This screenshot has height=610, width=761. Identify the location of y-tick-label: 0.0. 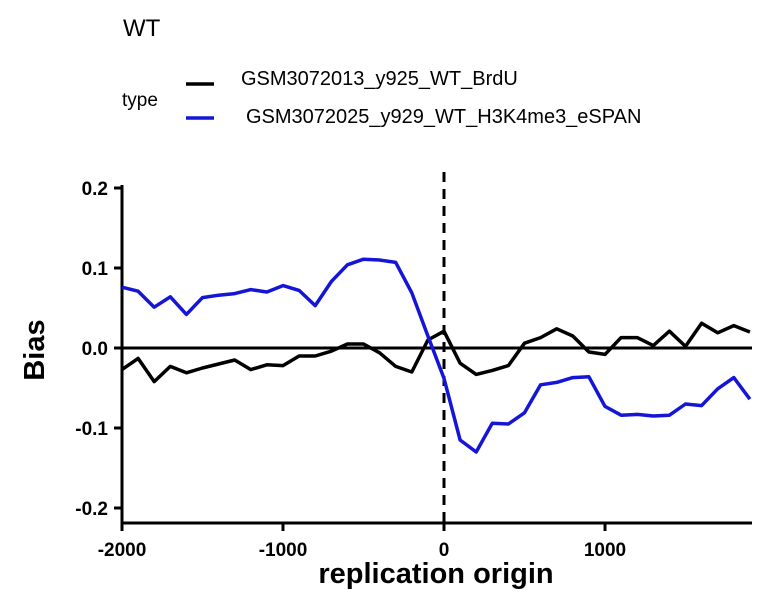
(95, 349).